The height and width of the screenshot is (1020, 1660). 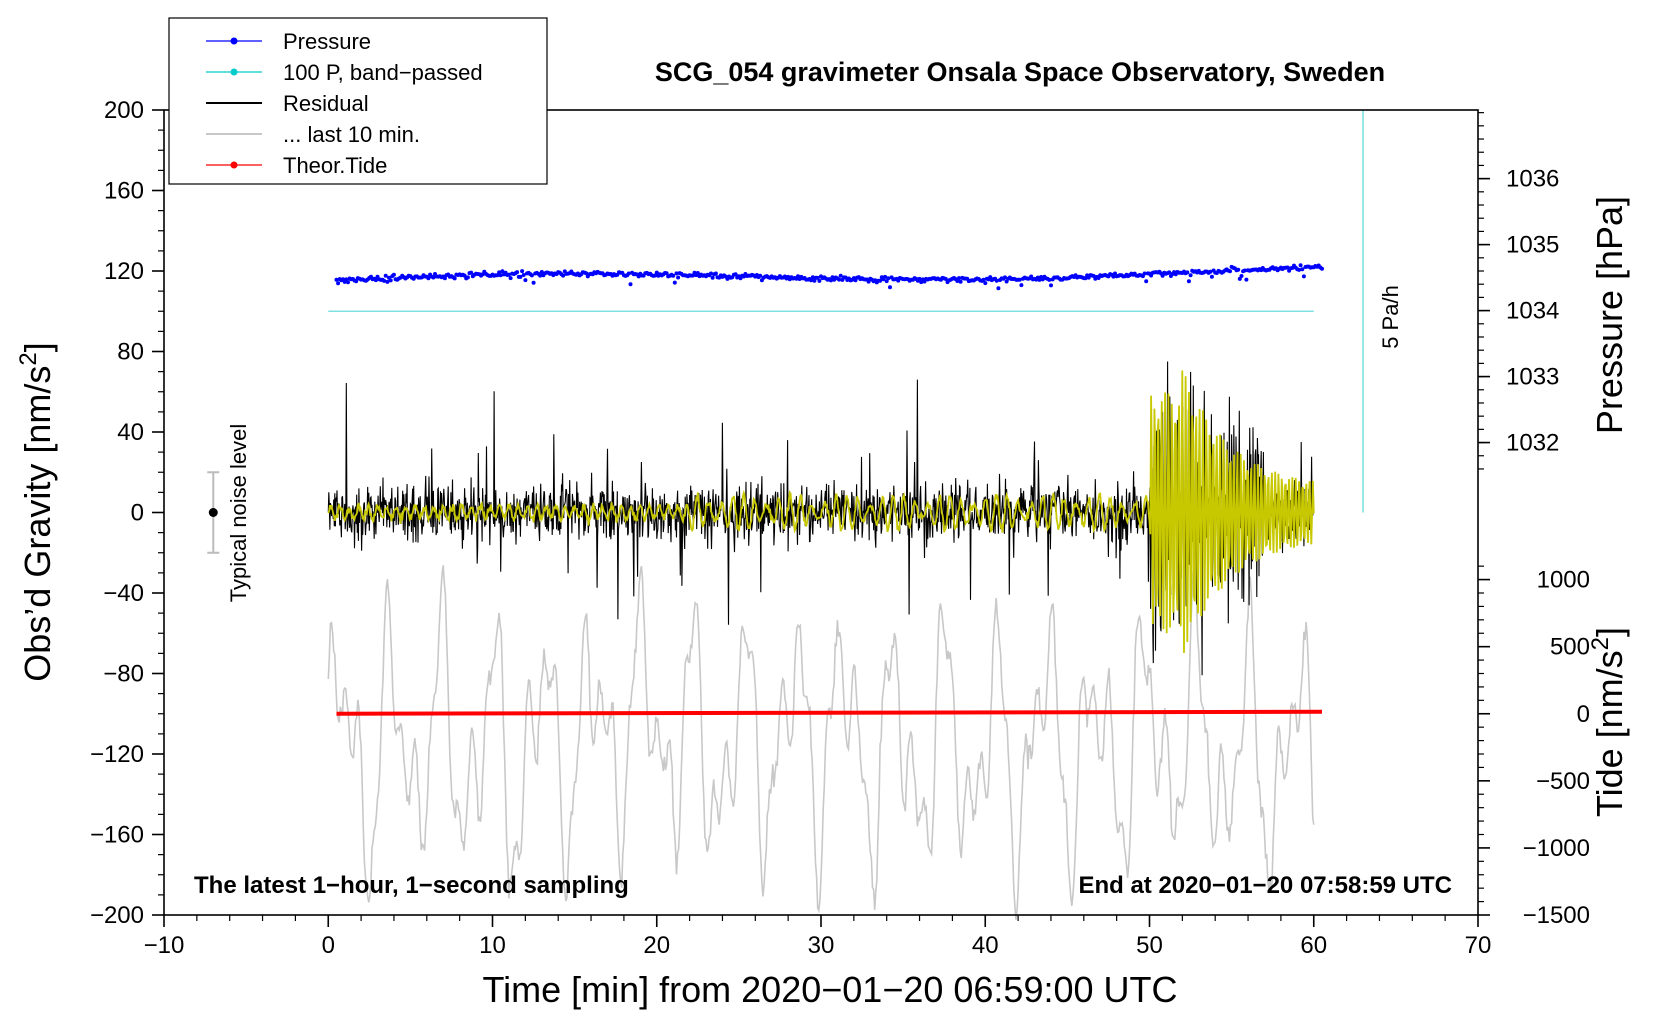 I want to click on rate-bar-label: 5 Pa/h, so click(x=1390, y=317).